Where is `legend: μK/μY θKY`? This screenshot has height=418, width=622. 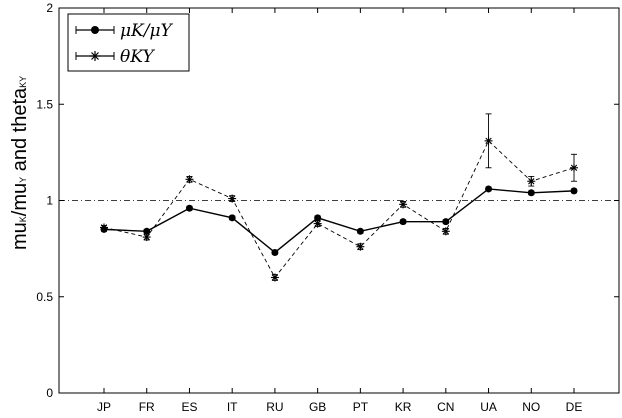
legend: μK/μY θKY is located at coordinates (128, 42).